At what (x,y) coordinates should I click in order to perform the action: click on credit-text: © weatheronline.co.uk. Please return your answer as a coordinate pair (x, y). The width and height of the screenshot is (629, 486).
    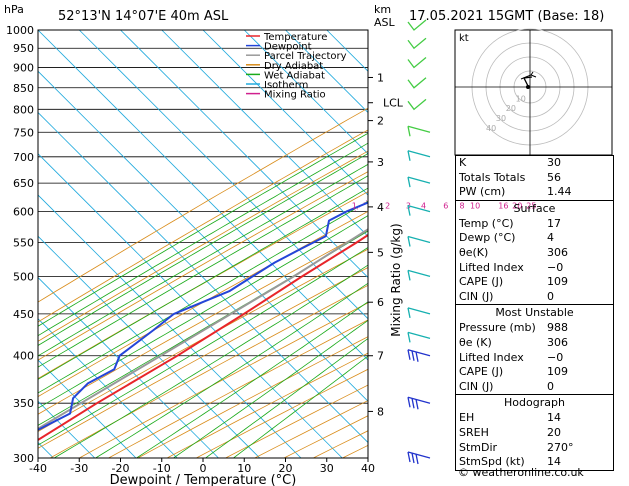
    Looking at the image, I should click on (521, 472).